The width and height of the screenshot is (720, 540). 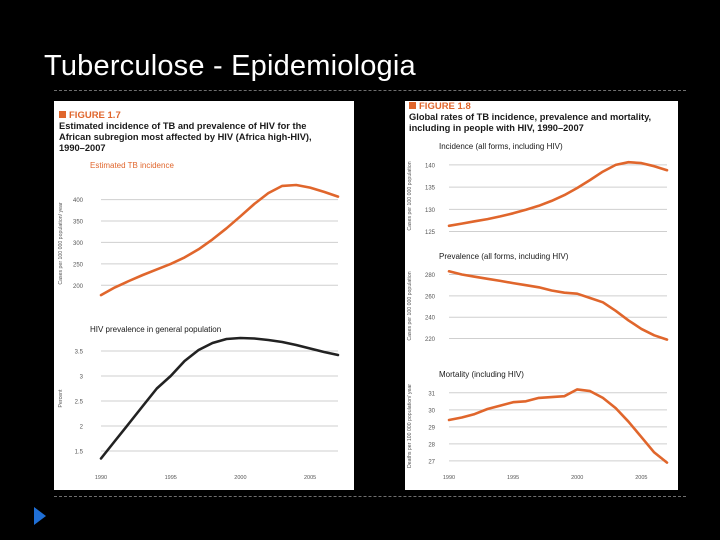 What do you see at coordinates (79, 353) in the screenshot?
I see `y-tick-label: 3.5` at bounding box center [79, 353].